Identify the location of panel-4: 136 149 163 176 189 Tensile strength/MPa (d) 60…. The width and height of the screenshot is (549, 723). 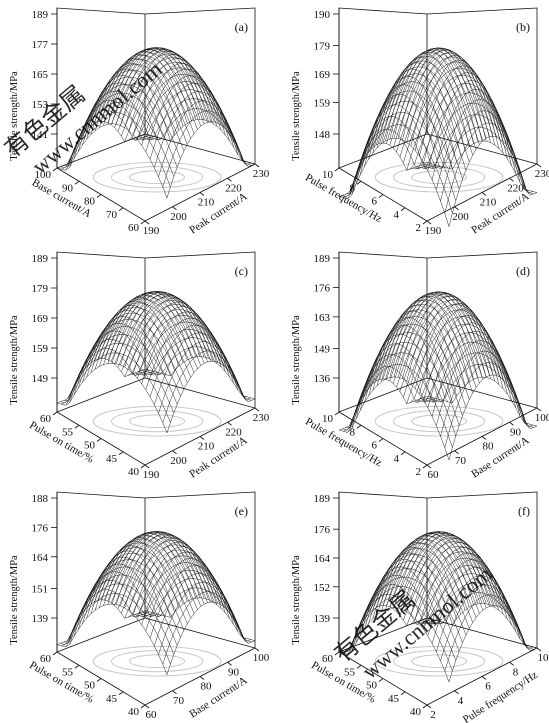
(420, 366).